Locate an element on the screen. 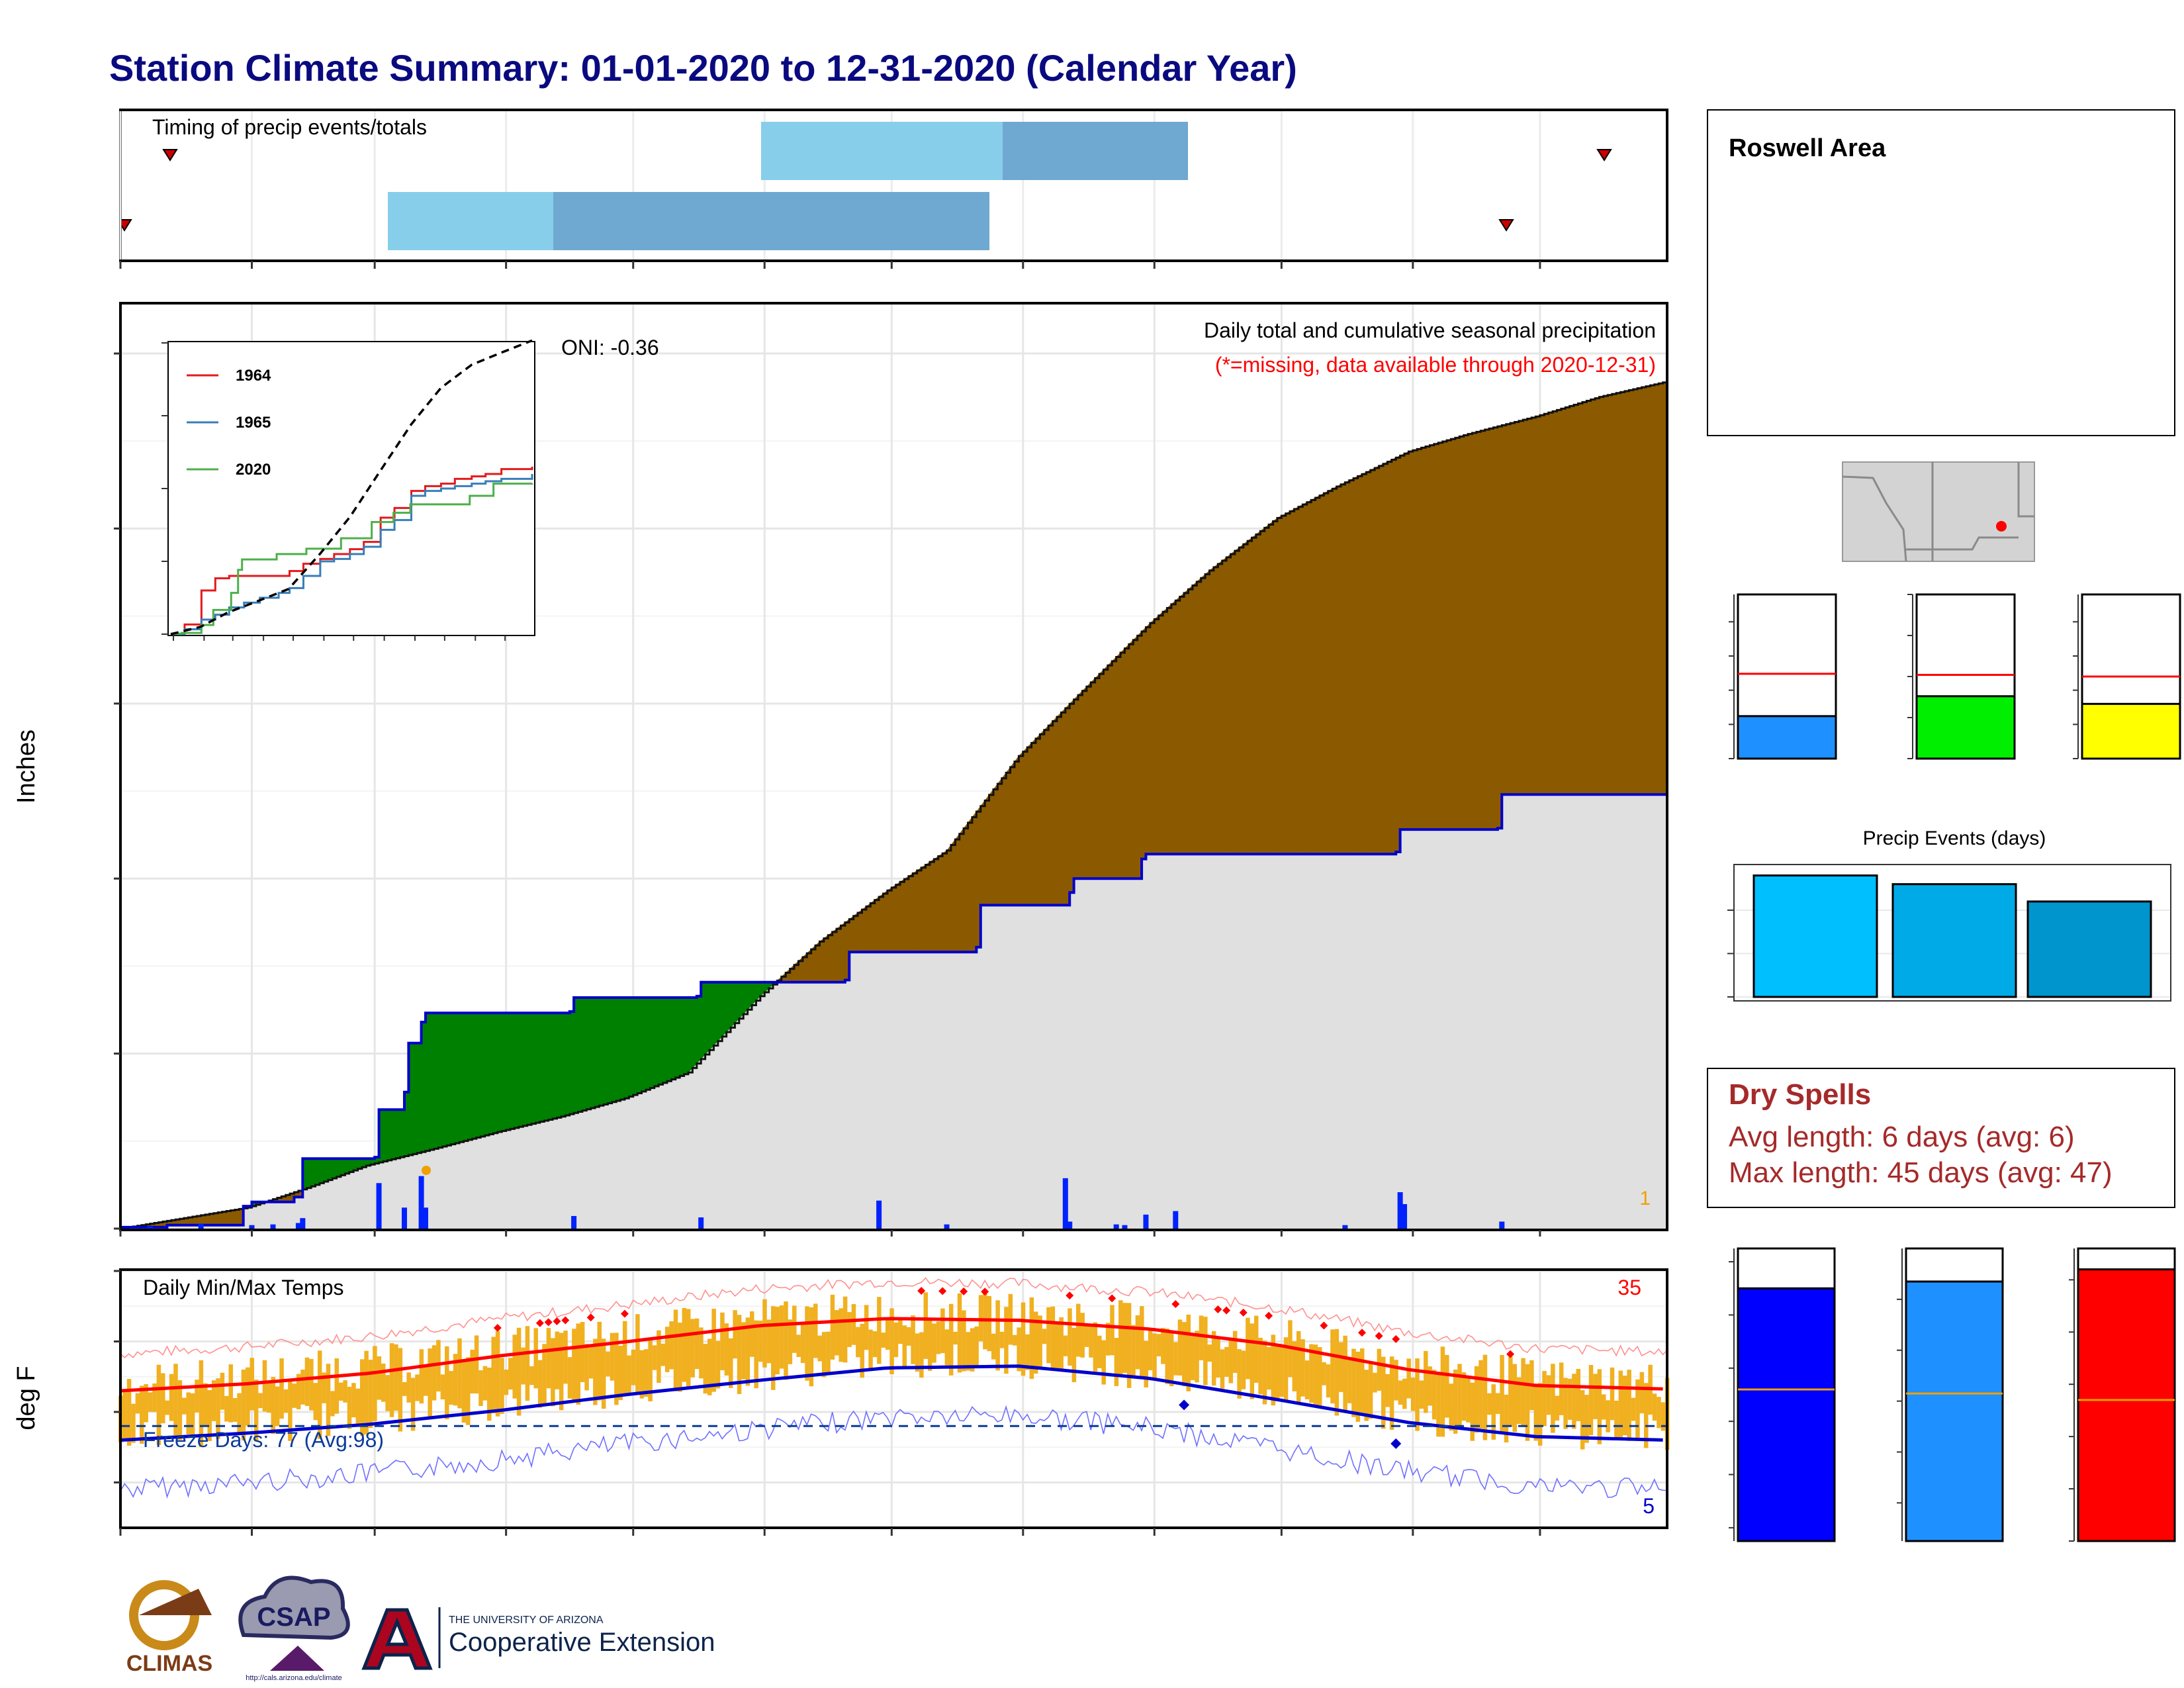  legend-label-1964: 1964 is located at coordinates (253, 376).